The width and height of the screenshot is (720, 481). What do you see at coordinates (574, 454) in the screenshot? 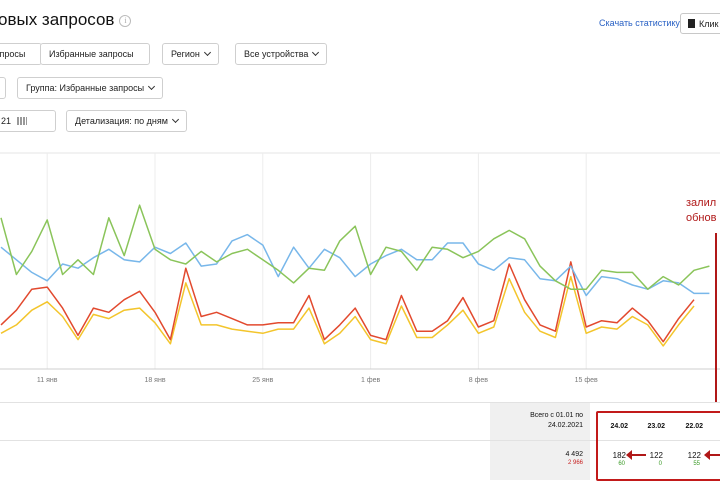
I see `total-value: 4 492` at bounding box center [574, 454].